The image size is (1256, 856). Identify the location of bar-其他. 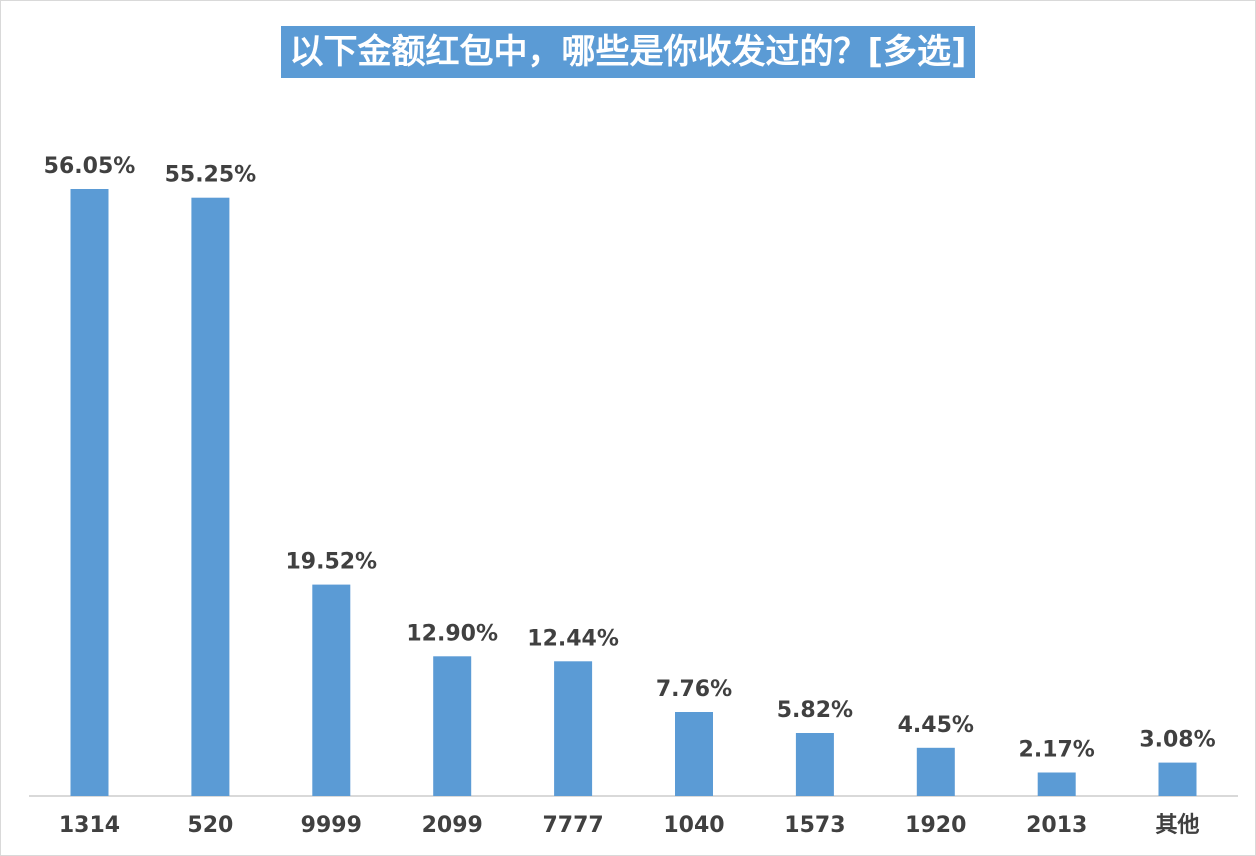
(1177, 779).